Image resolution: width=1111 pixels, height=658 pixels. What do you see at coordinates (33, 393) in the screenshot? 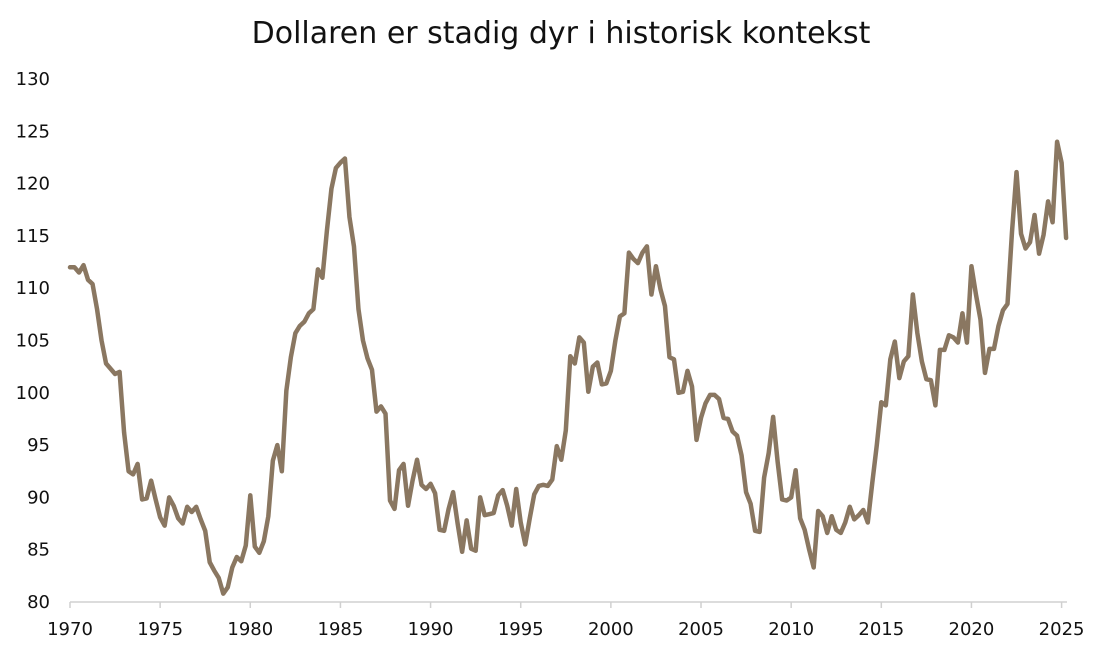
I see `y-tick-label: 100` at bounding box center [33, 393].